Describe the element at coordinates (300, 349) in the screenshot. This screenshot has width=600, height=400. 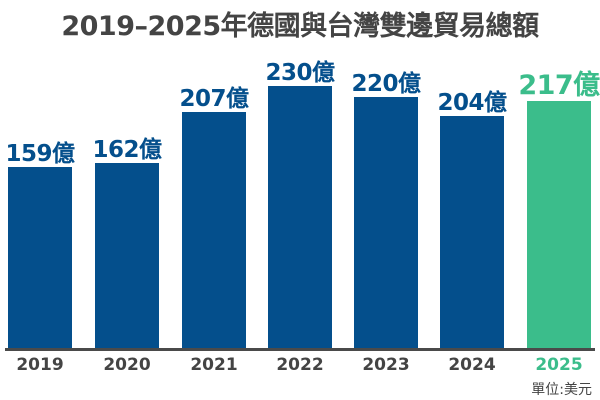
I see `x-axis-line` at that location.